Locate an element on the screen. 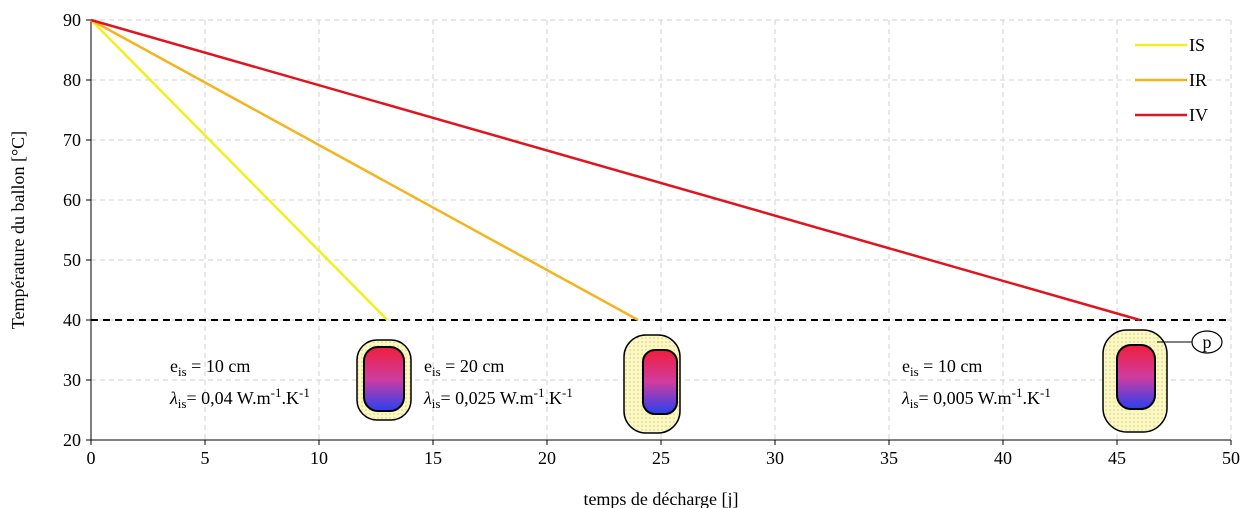 Image resolution: width=1251 pixels, height=508 pixels. tank-label: p is located at coordinates (1207, 342).